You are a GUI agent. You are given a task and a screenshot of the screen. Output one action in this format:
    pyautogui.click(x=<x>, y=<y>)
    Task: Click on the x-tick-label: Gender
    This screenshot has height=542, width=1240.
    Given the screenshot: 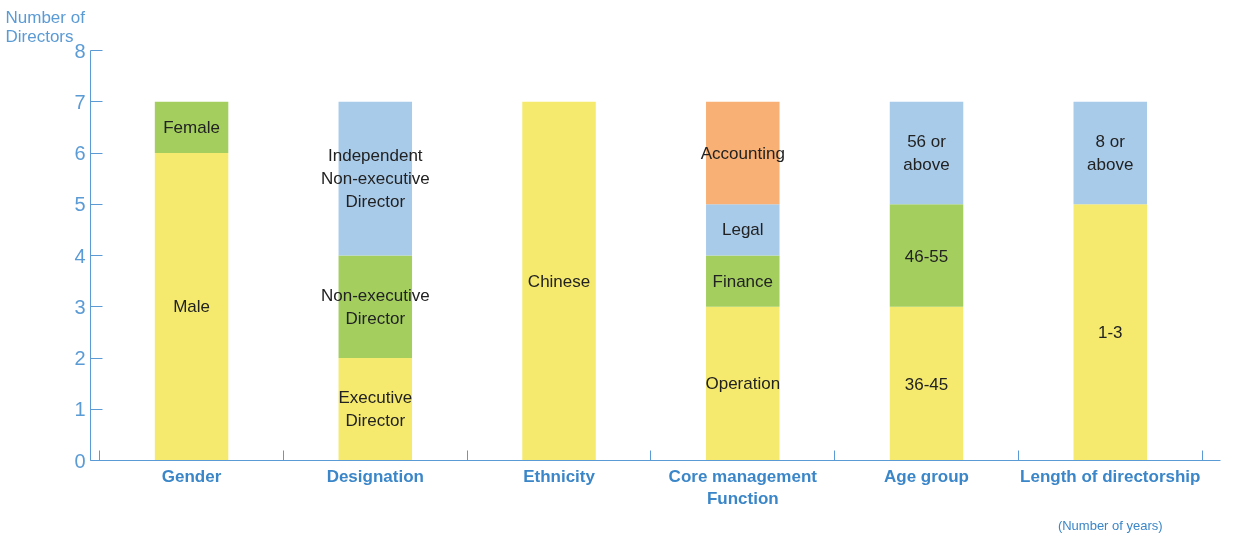 What is the action you would take?
    pyautogui.click(x=191, y=476)
    